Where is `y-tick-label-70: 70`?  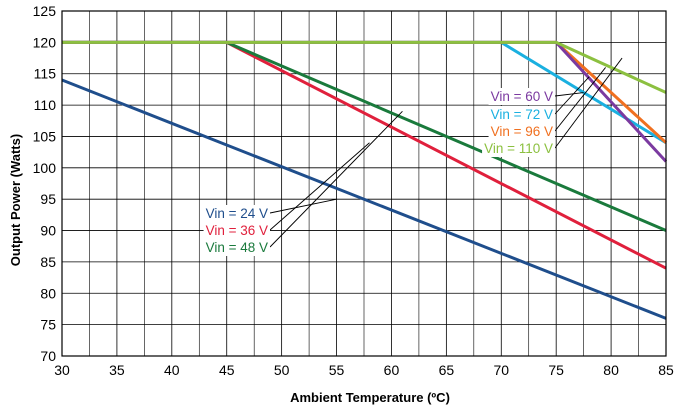 y-tick-label-70: 70 is located at coordinates (48, 356).